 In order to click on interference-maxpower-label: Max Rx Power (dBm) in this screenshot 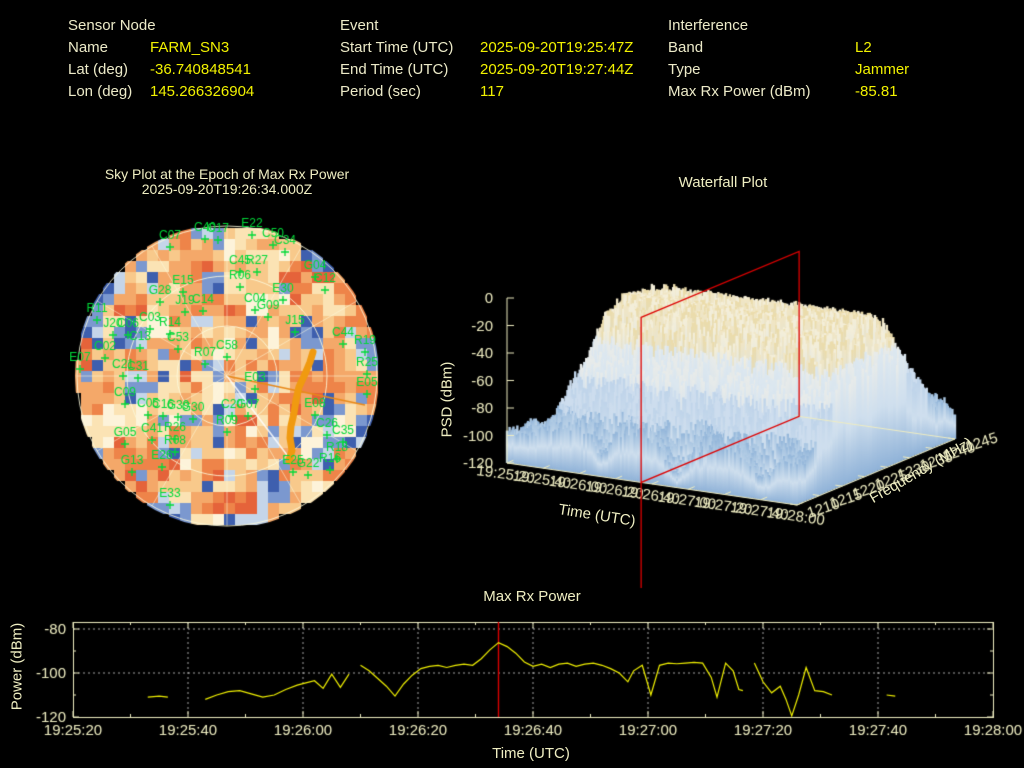, I will do `click(739, 91)`.